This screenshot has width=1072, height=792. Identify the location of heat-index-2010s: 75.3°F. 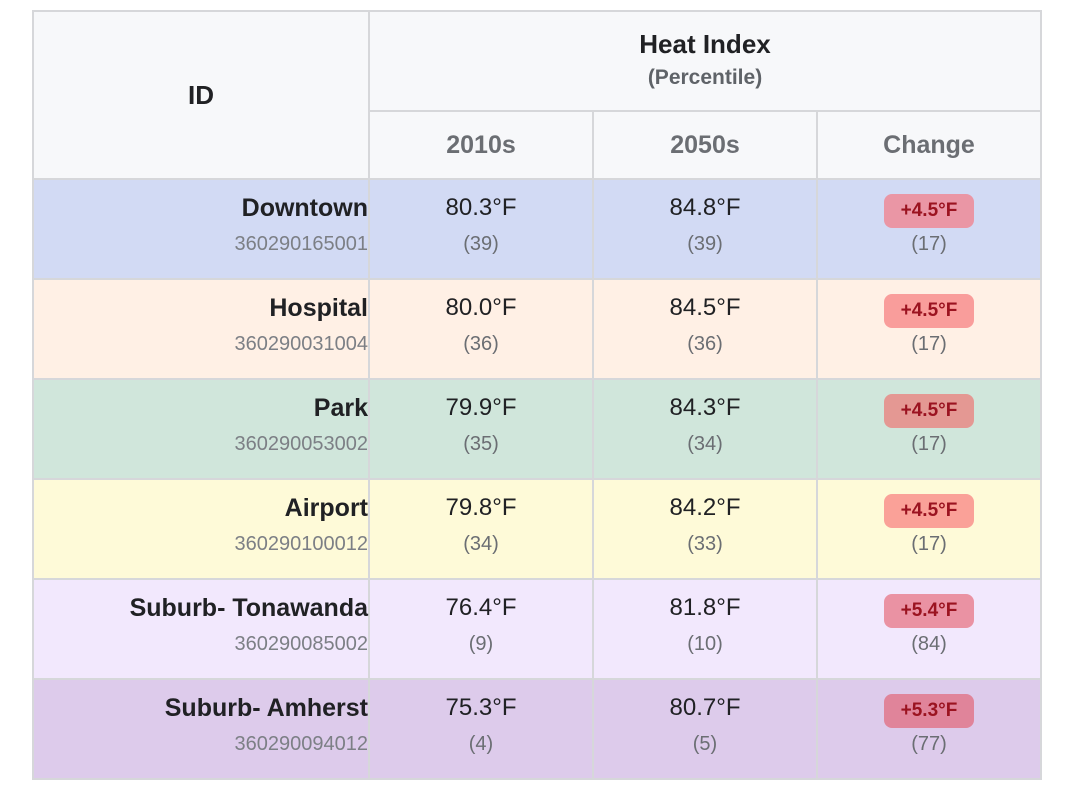
(481, 707).